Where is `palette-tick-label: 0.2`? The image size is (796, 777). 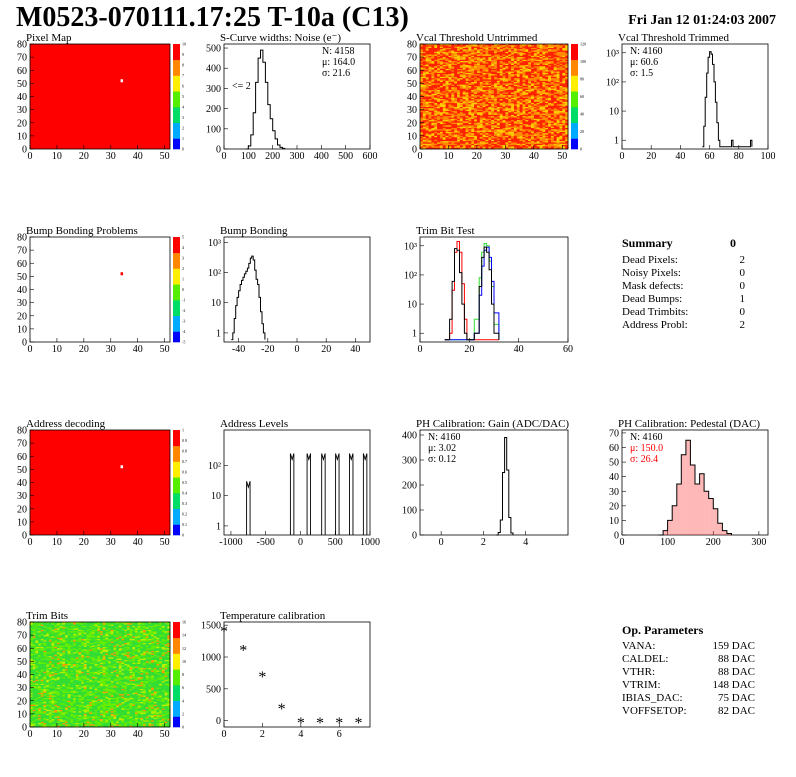
palette-tick-label: 0.2 is located at coordinates (184, 514).